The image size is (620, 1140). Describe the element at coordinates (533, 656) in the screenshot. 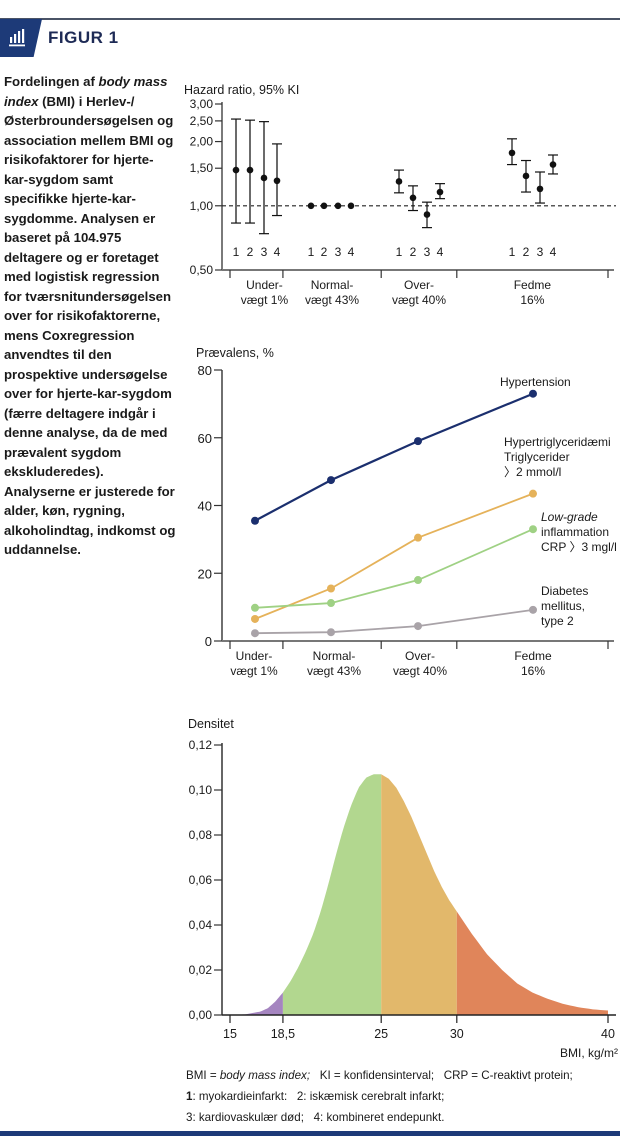

I see `category-label: Fedme` at that location.